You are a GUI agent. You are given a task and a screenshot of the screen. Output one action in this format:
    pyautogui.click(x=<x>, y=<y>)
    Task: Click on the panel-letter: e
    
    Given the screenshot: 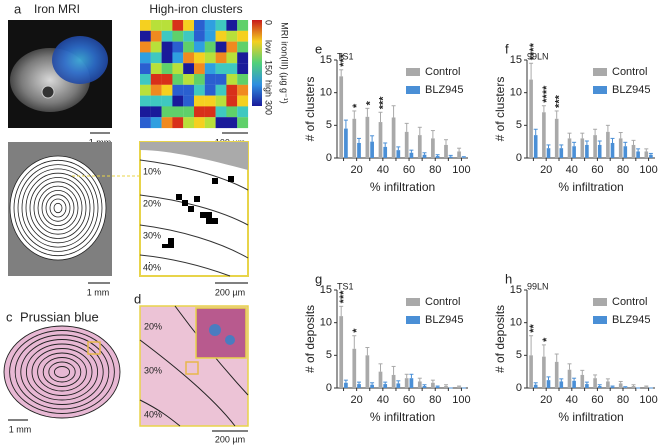 What is the action you would take?
    pyautogui.click(x=318, y=48)
    